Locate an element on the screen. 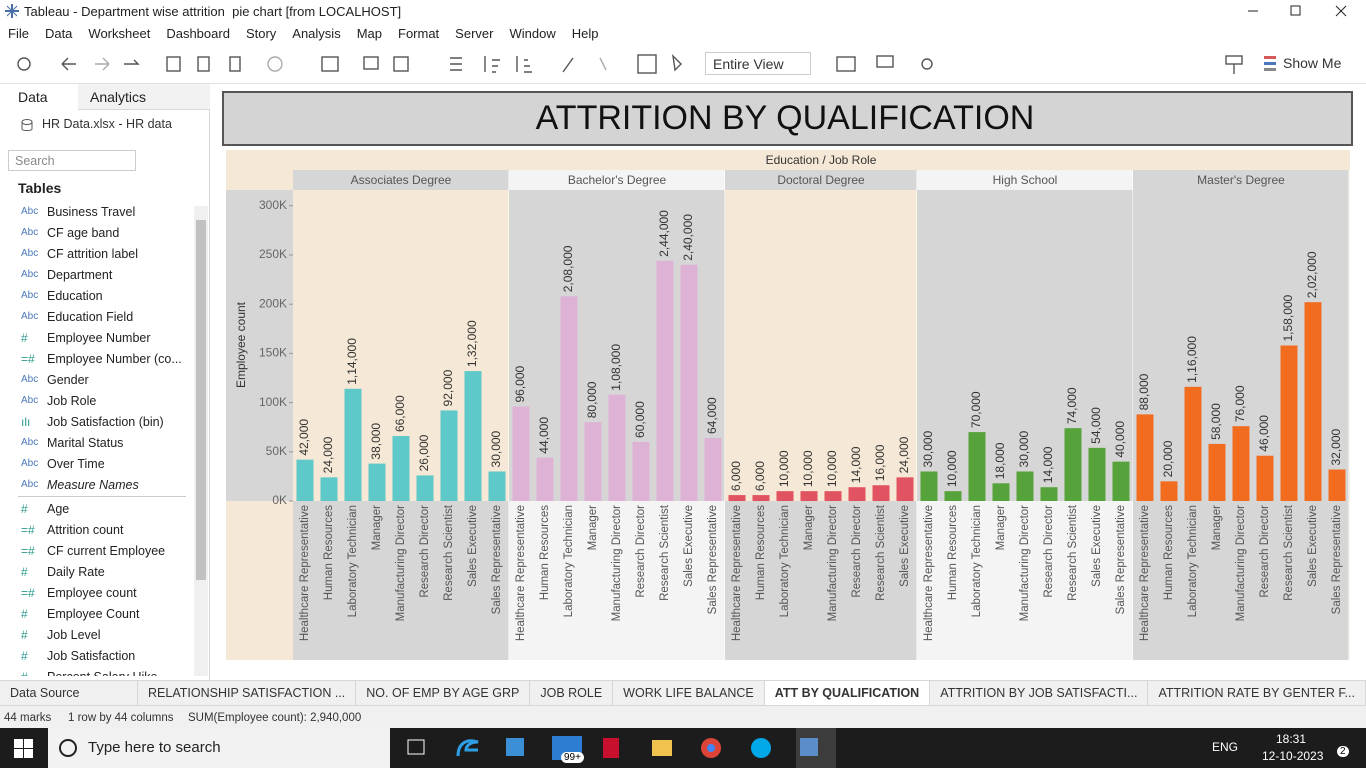 This screenshot has width=1366, height=768. sheet-tab: NO. OF EMP BY AGE GRP is located at coordinates (443, 693).